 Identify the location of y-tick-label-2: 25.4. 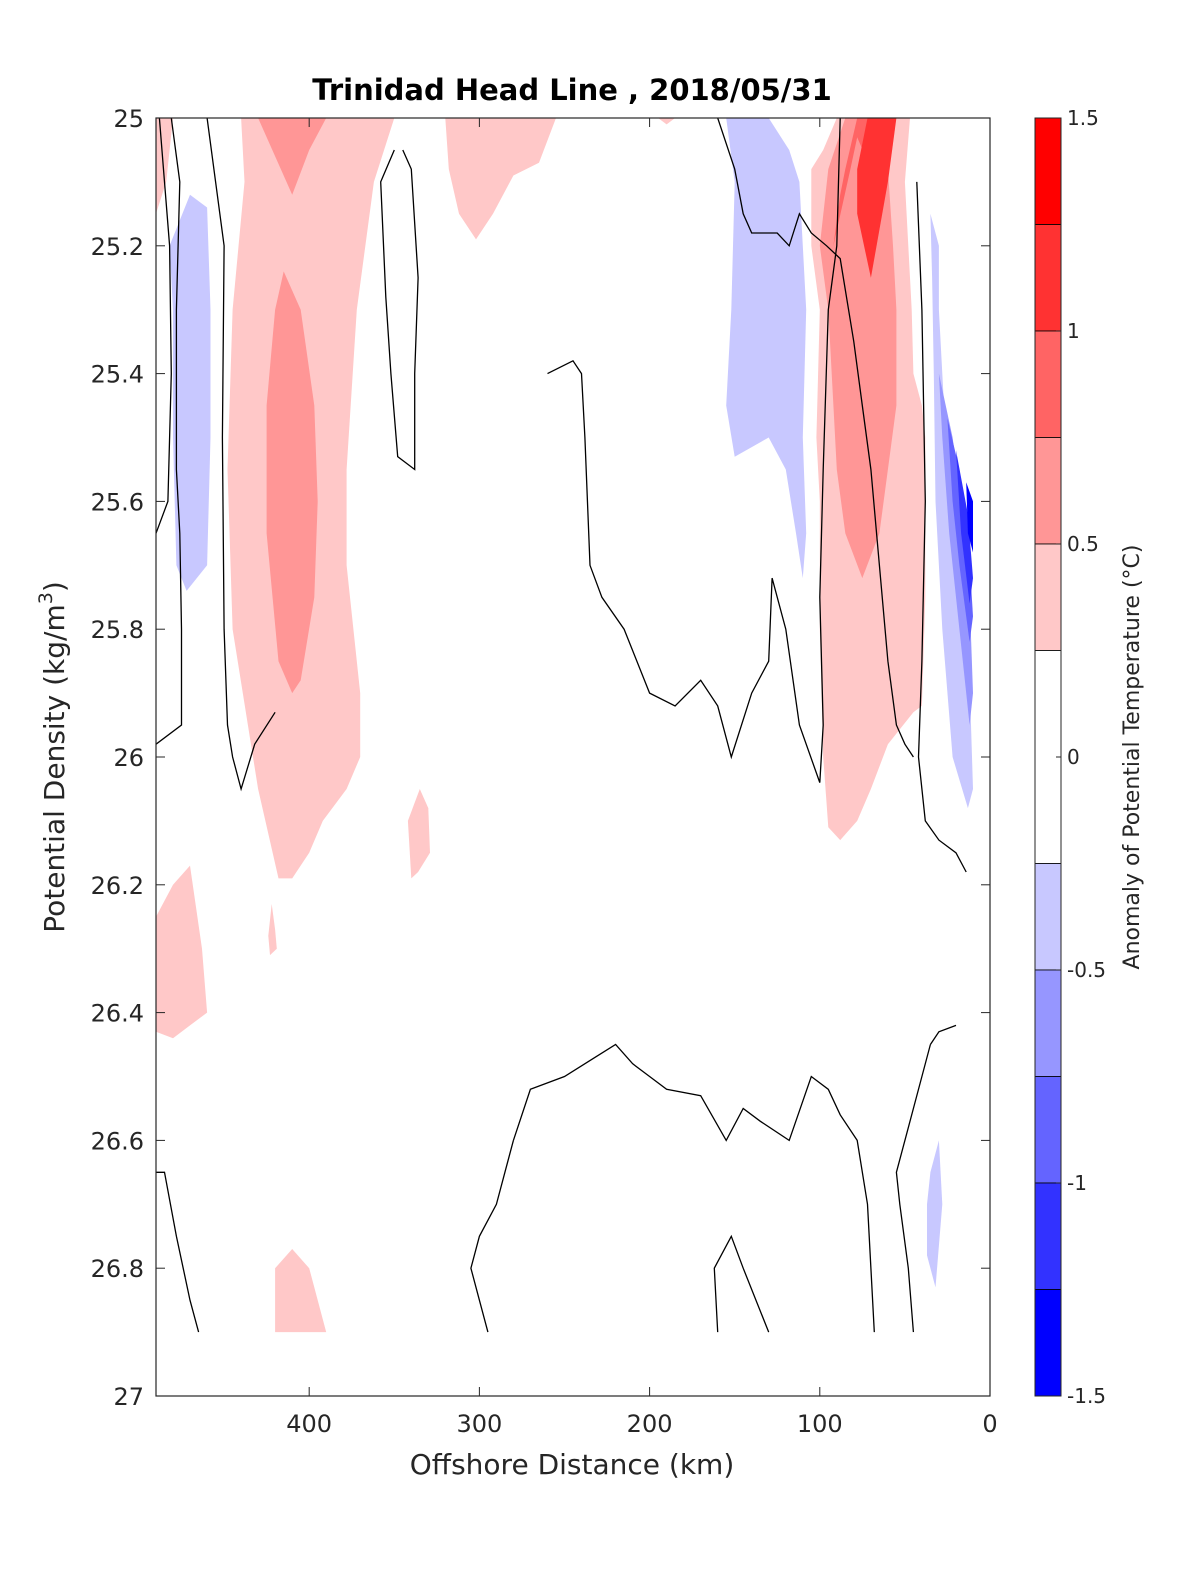
(117, 375).